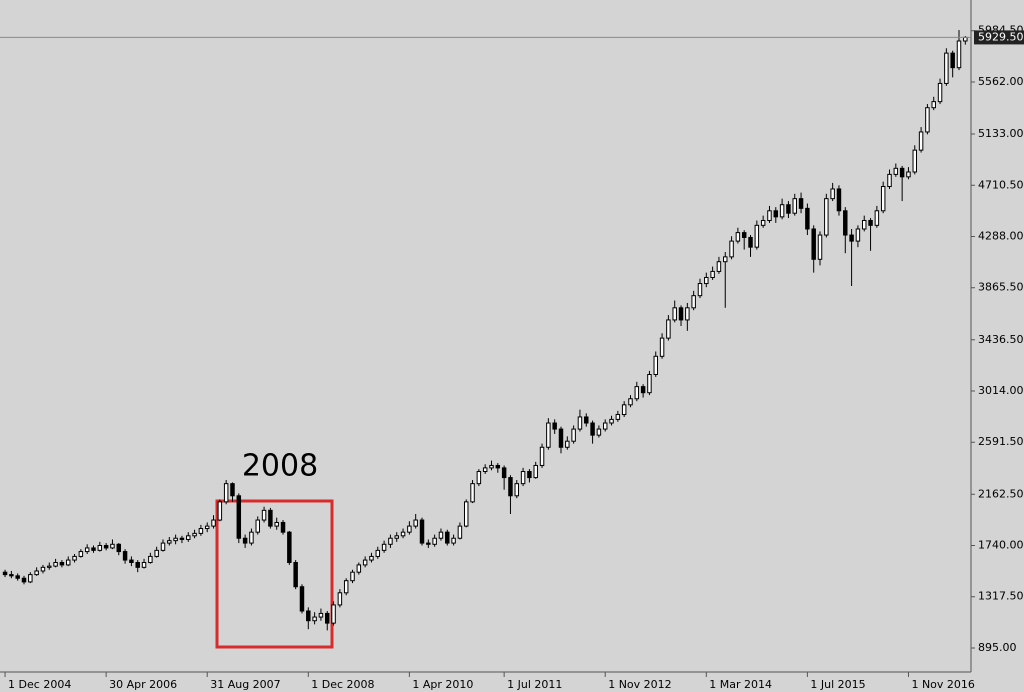 This screenshot has height=692, width=1024. What do you see at coordinates (1001, 545) in the screenshot?
I see `y-tick-label: 1740.00` at bounding box center [1001, 545].